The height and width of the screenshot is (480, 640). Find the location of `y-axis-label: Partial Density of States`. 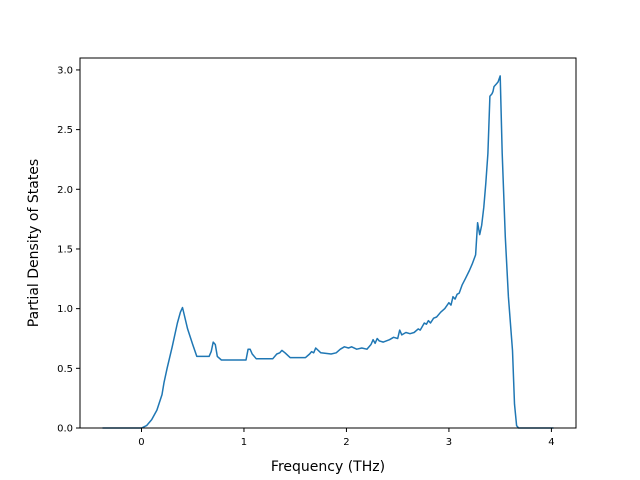

y-axis-label: Partial Density of States is located at coordinates (34, 243).